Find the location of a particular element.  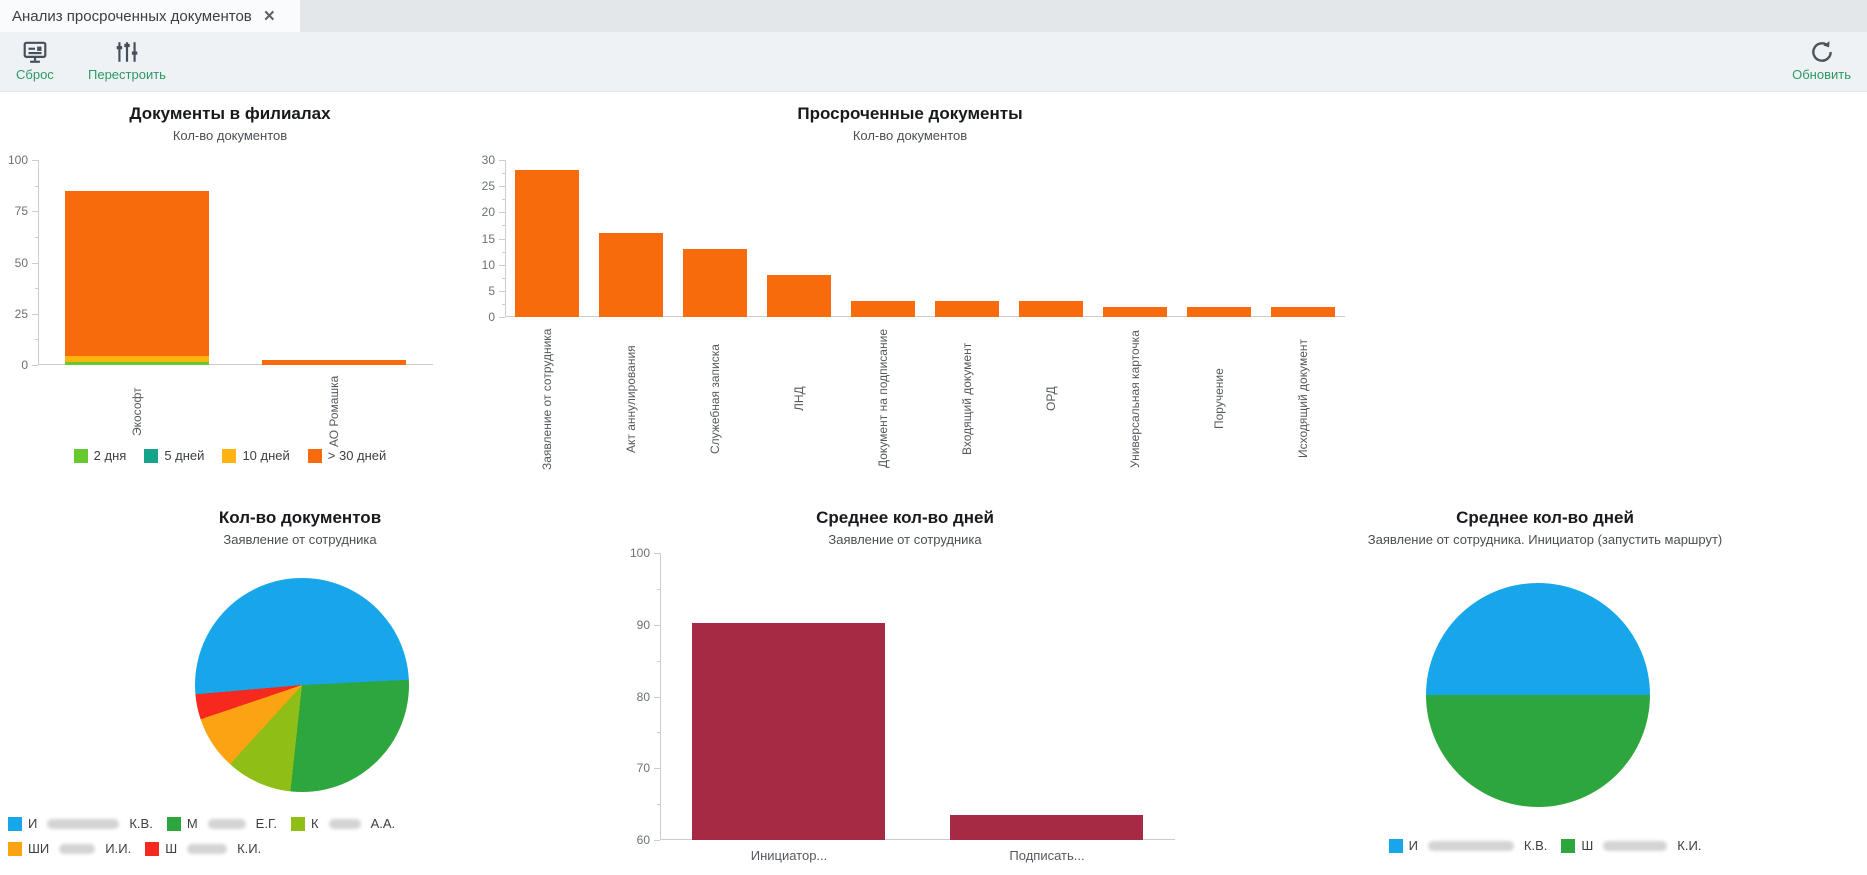

legend-item: 5 дней is located at coordinates (174, 455).